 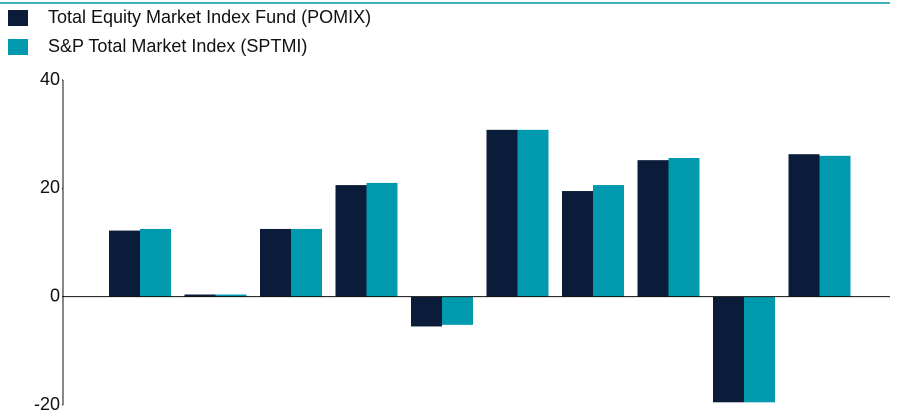 I want to click on legend-label: Total Equity Market Index Fund (POMIX), so click(x=209, y=17).